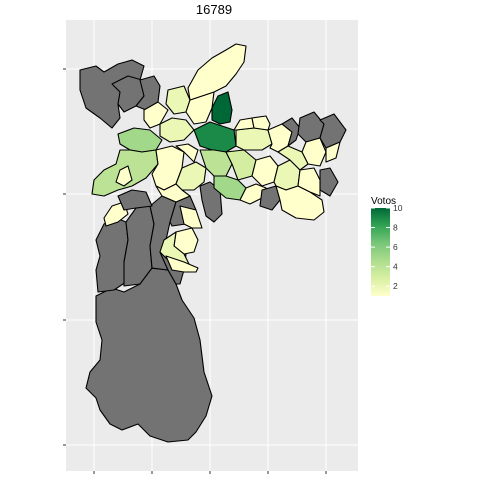 The height and width of the screenshot is (480, 480). I want to click on map-title: 16789, so click(214, 9).